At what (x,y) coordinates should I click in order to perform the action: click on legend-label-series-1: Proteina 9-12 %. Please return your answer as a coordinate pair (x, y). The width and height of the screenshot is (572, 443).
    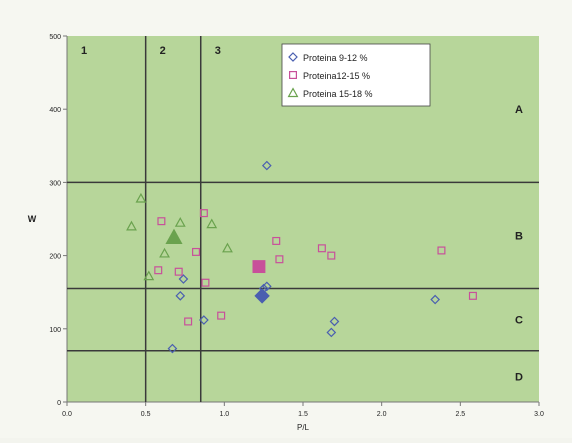
    Looking at the image, I should click on (335, 58).